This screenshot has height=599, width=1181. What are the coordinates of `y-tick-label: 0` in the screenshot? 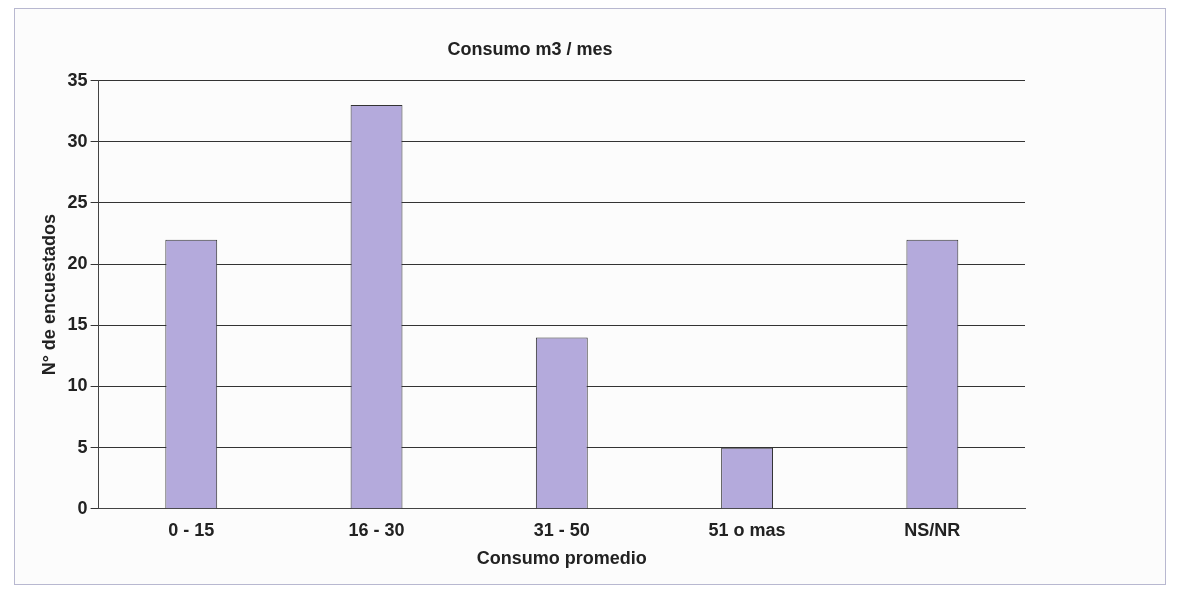 It's located at (82, 507).